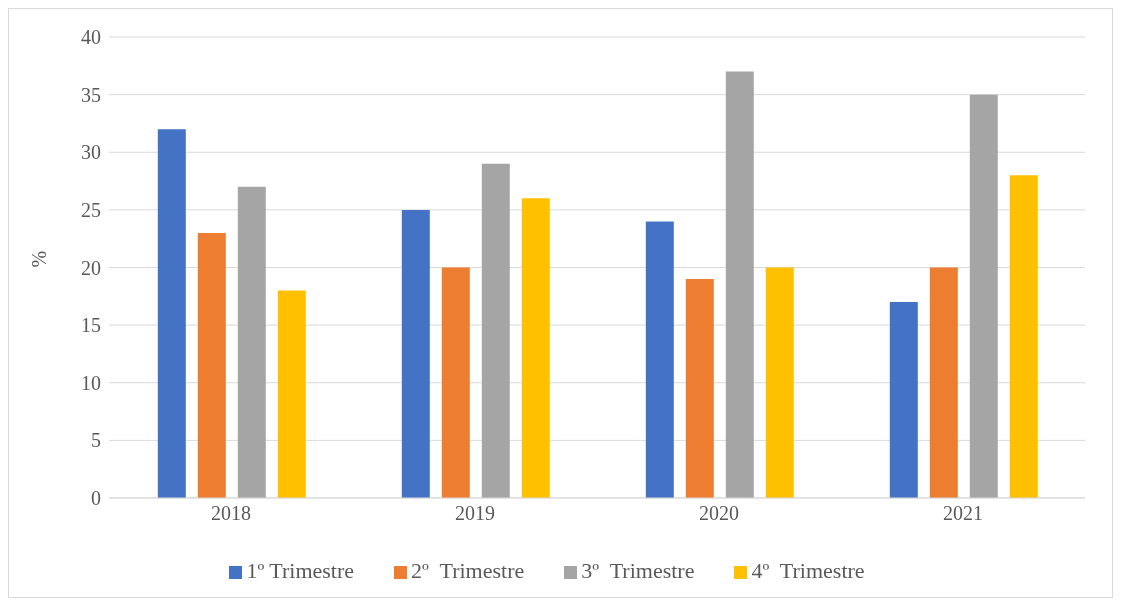 This screenshot has width=1121, height=606. What do you see at coordinates (91, 382) in the screenshot?
I see `y-tick-label: 10` at bounding box center [91, 382].